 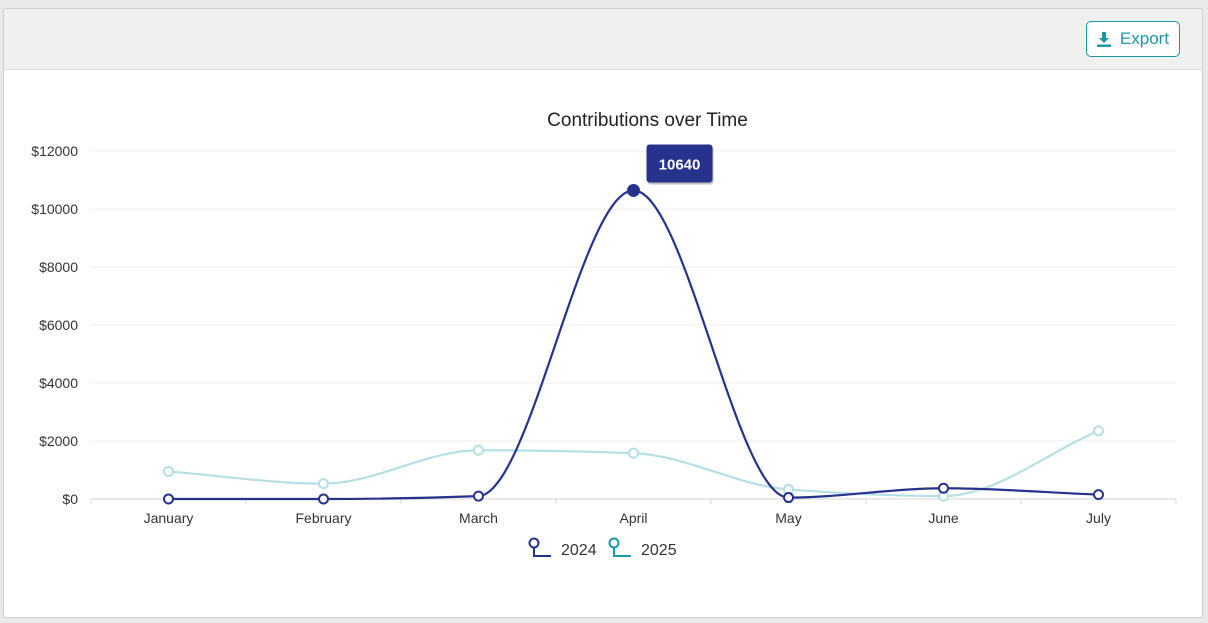 I want to click on export-label: Export, so click(x=1144, y=38).